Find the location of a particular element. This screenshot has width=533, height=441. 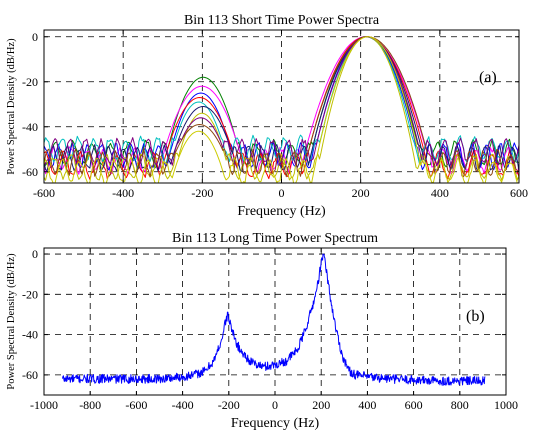

chart-b-title: Bin 113 Long Time Power Spectrum is located at coordinates (275, 238).